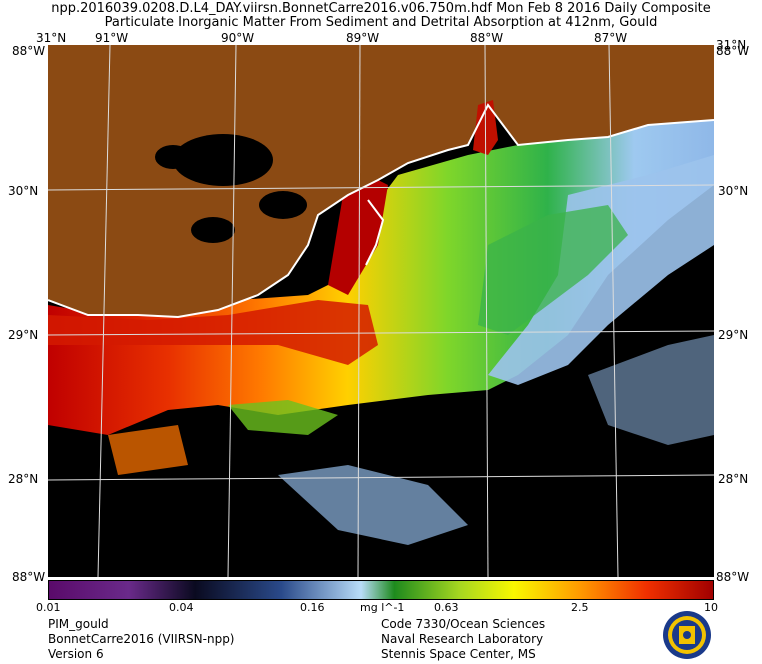 The height and width of the screenshot is (664, 762). Describe the element at coordinates (213, 230) in the screenshot. I see `bay-area` at that location.